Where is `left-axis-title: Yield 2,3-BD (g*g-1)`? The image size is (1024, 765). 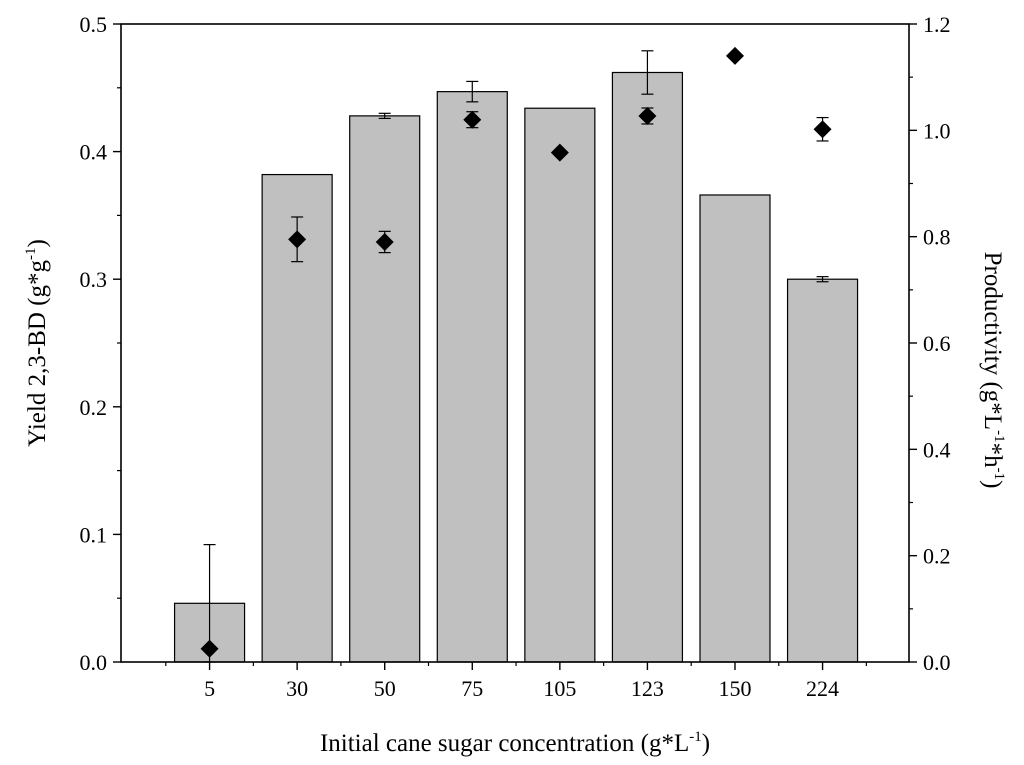
left-axis-title: Yield 2,3-BD (g*g-1) is located at coordinates (37, 343).